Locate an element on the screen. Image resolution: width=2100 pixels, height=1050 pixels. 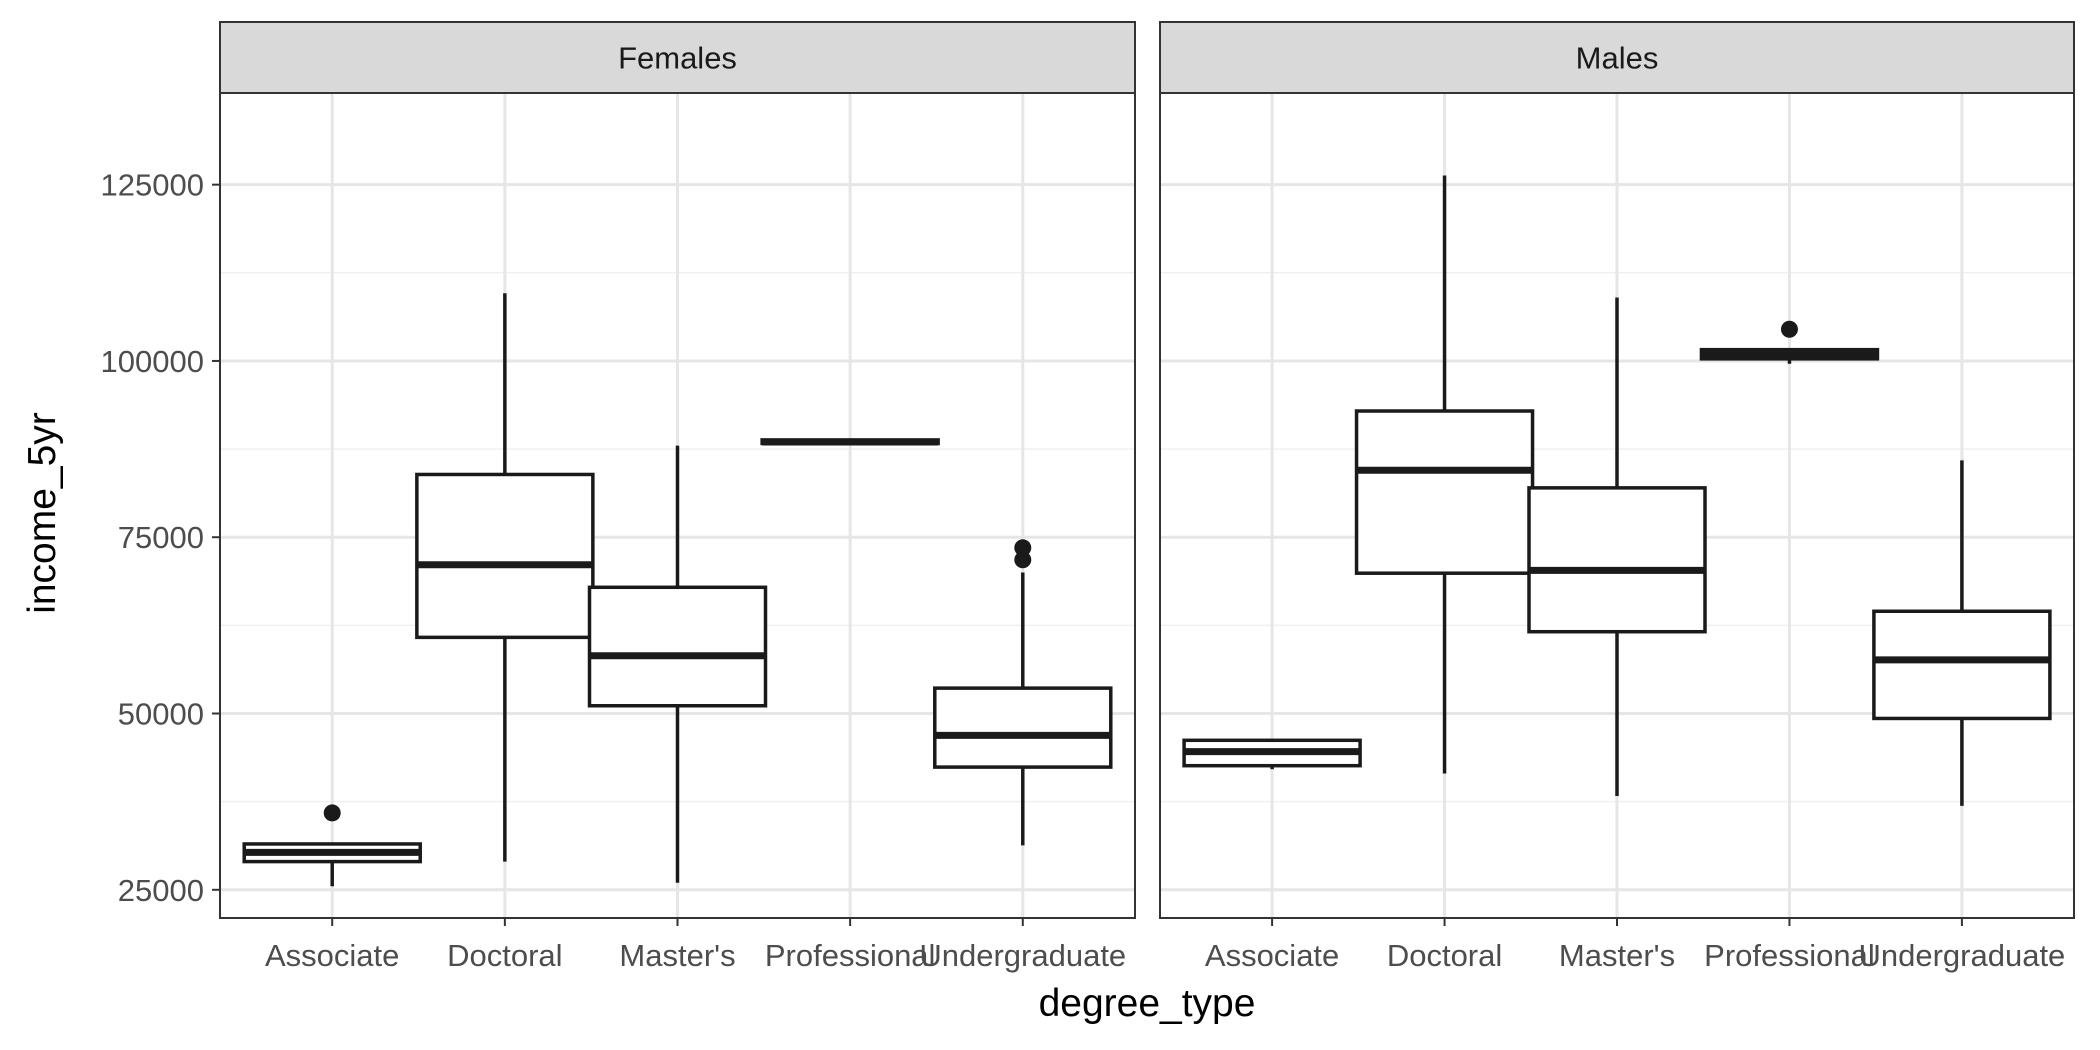
y-tick-label: 125000 is located at coordinates (152, 185).